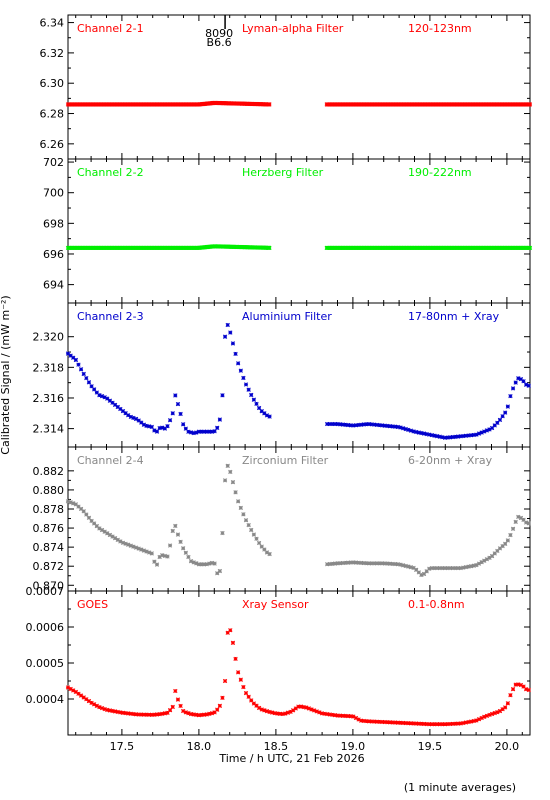 The image size is (550, 800). What do you see at coordinates (53, 162) in the screenshot?
I see `y-tick-label: 702` at bounding box center [53, 162].